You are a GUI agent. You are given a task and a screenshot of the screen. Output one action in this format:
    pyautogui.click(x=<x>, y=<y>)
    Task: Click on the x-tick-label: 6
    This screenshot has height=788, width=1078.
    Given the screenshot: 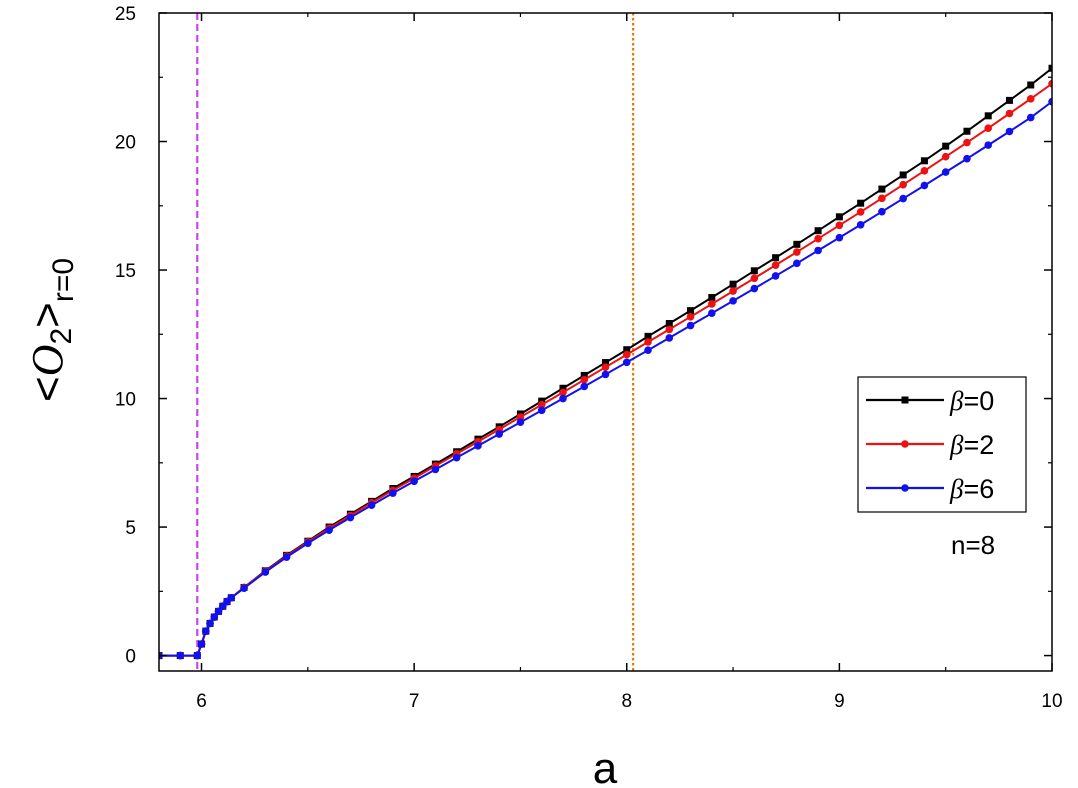 What is the action you would take?
    pyautogui.click(x=201, y=701)
    